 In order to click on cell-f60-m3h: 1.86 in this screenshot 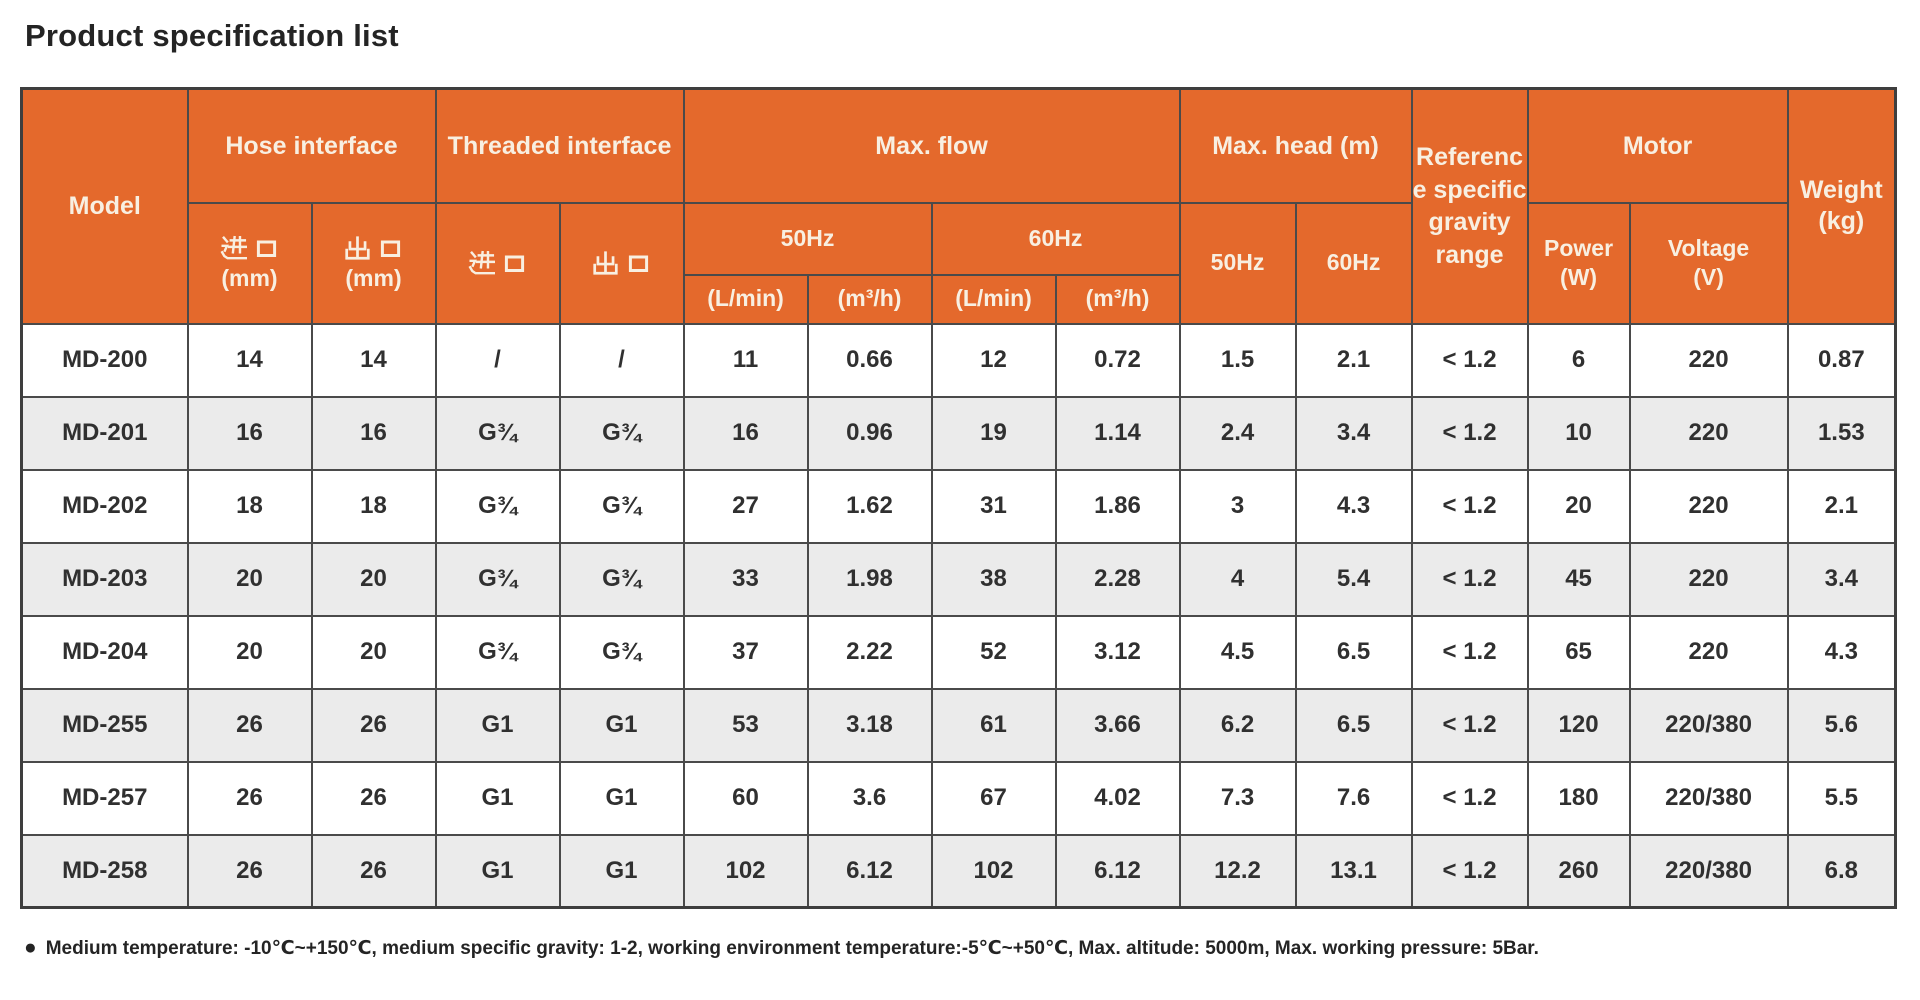, I will do `click(1117, 506)`.